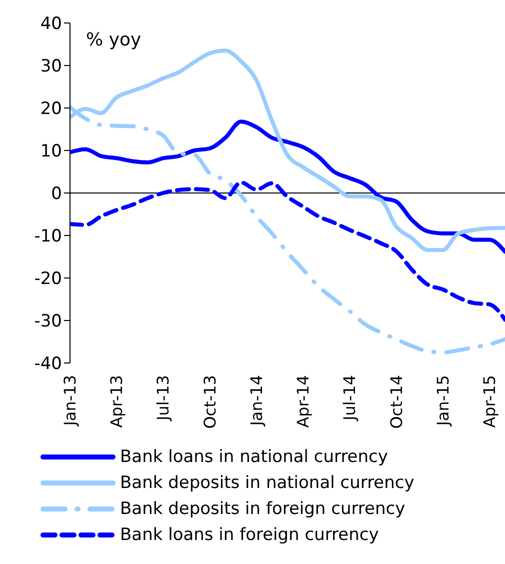 The image size is (505, 564). Describe the element at coordinates (56, 194) in the screenshot. I see `y-tick-label: 0` at that location.